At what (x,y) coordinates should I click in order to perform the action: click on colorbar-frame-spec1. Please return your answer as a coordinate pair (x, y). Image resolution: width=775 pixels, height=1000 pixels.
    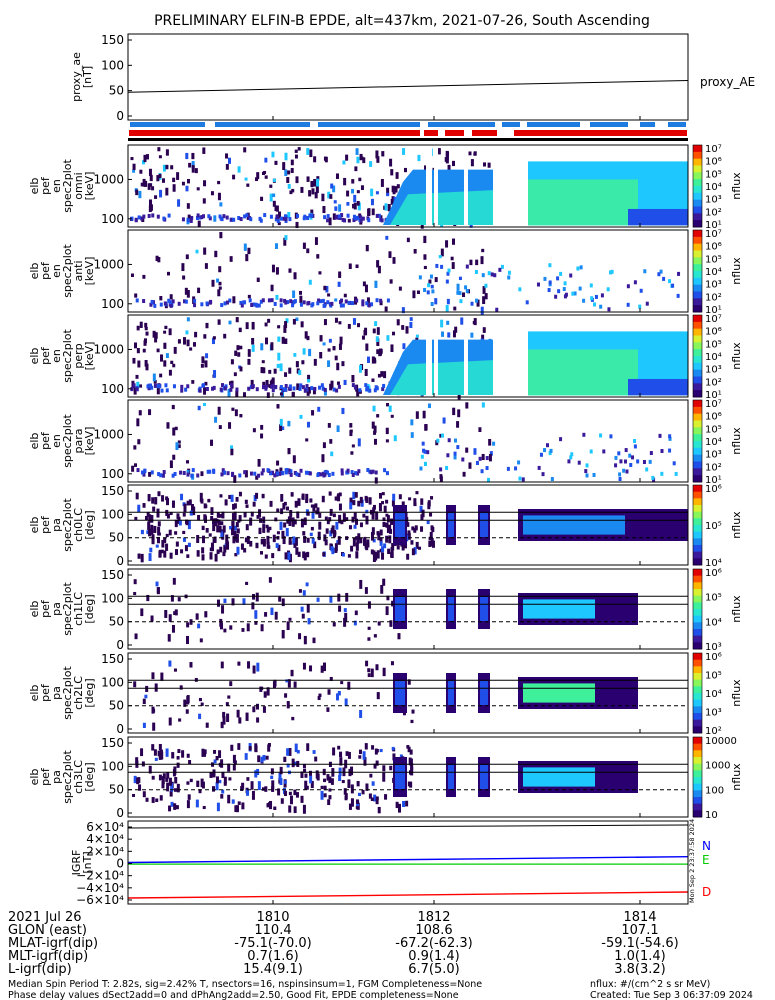
    Looking at the image, I should click on (697, 186).